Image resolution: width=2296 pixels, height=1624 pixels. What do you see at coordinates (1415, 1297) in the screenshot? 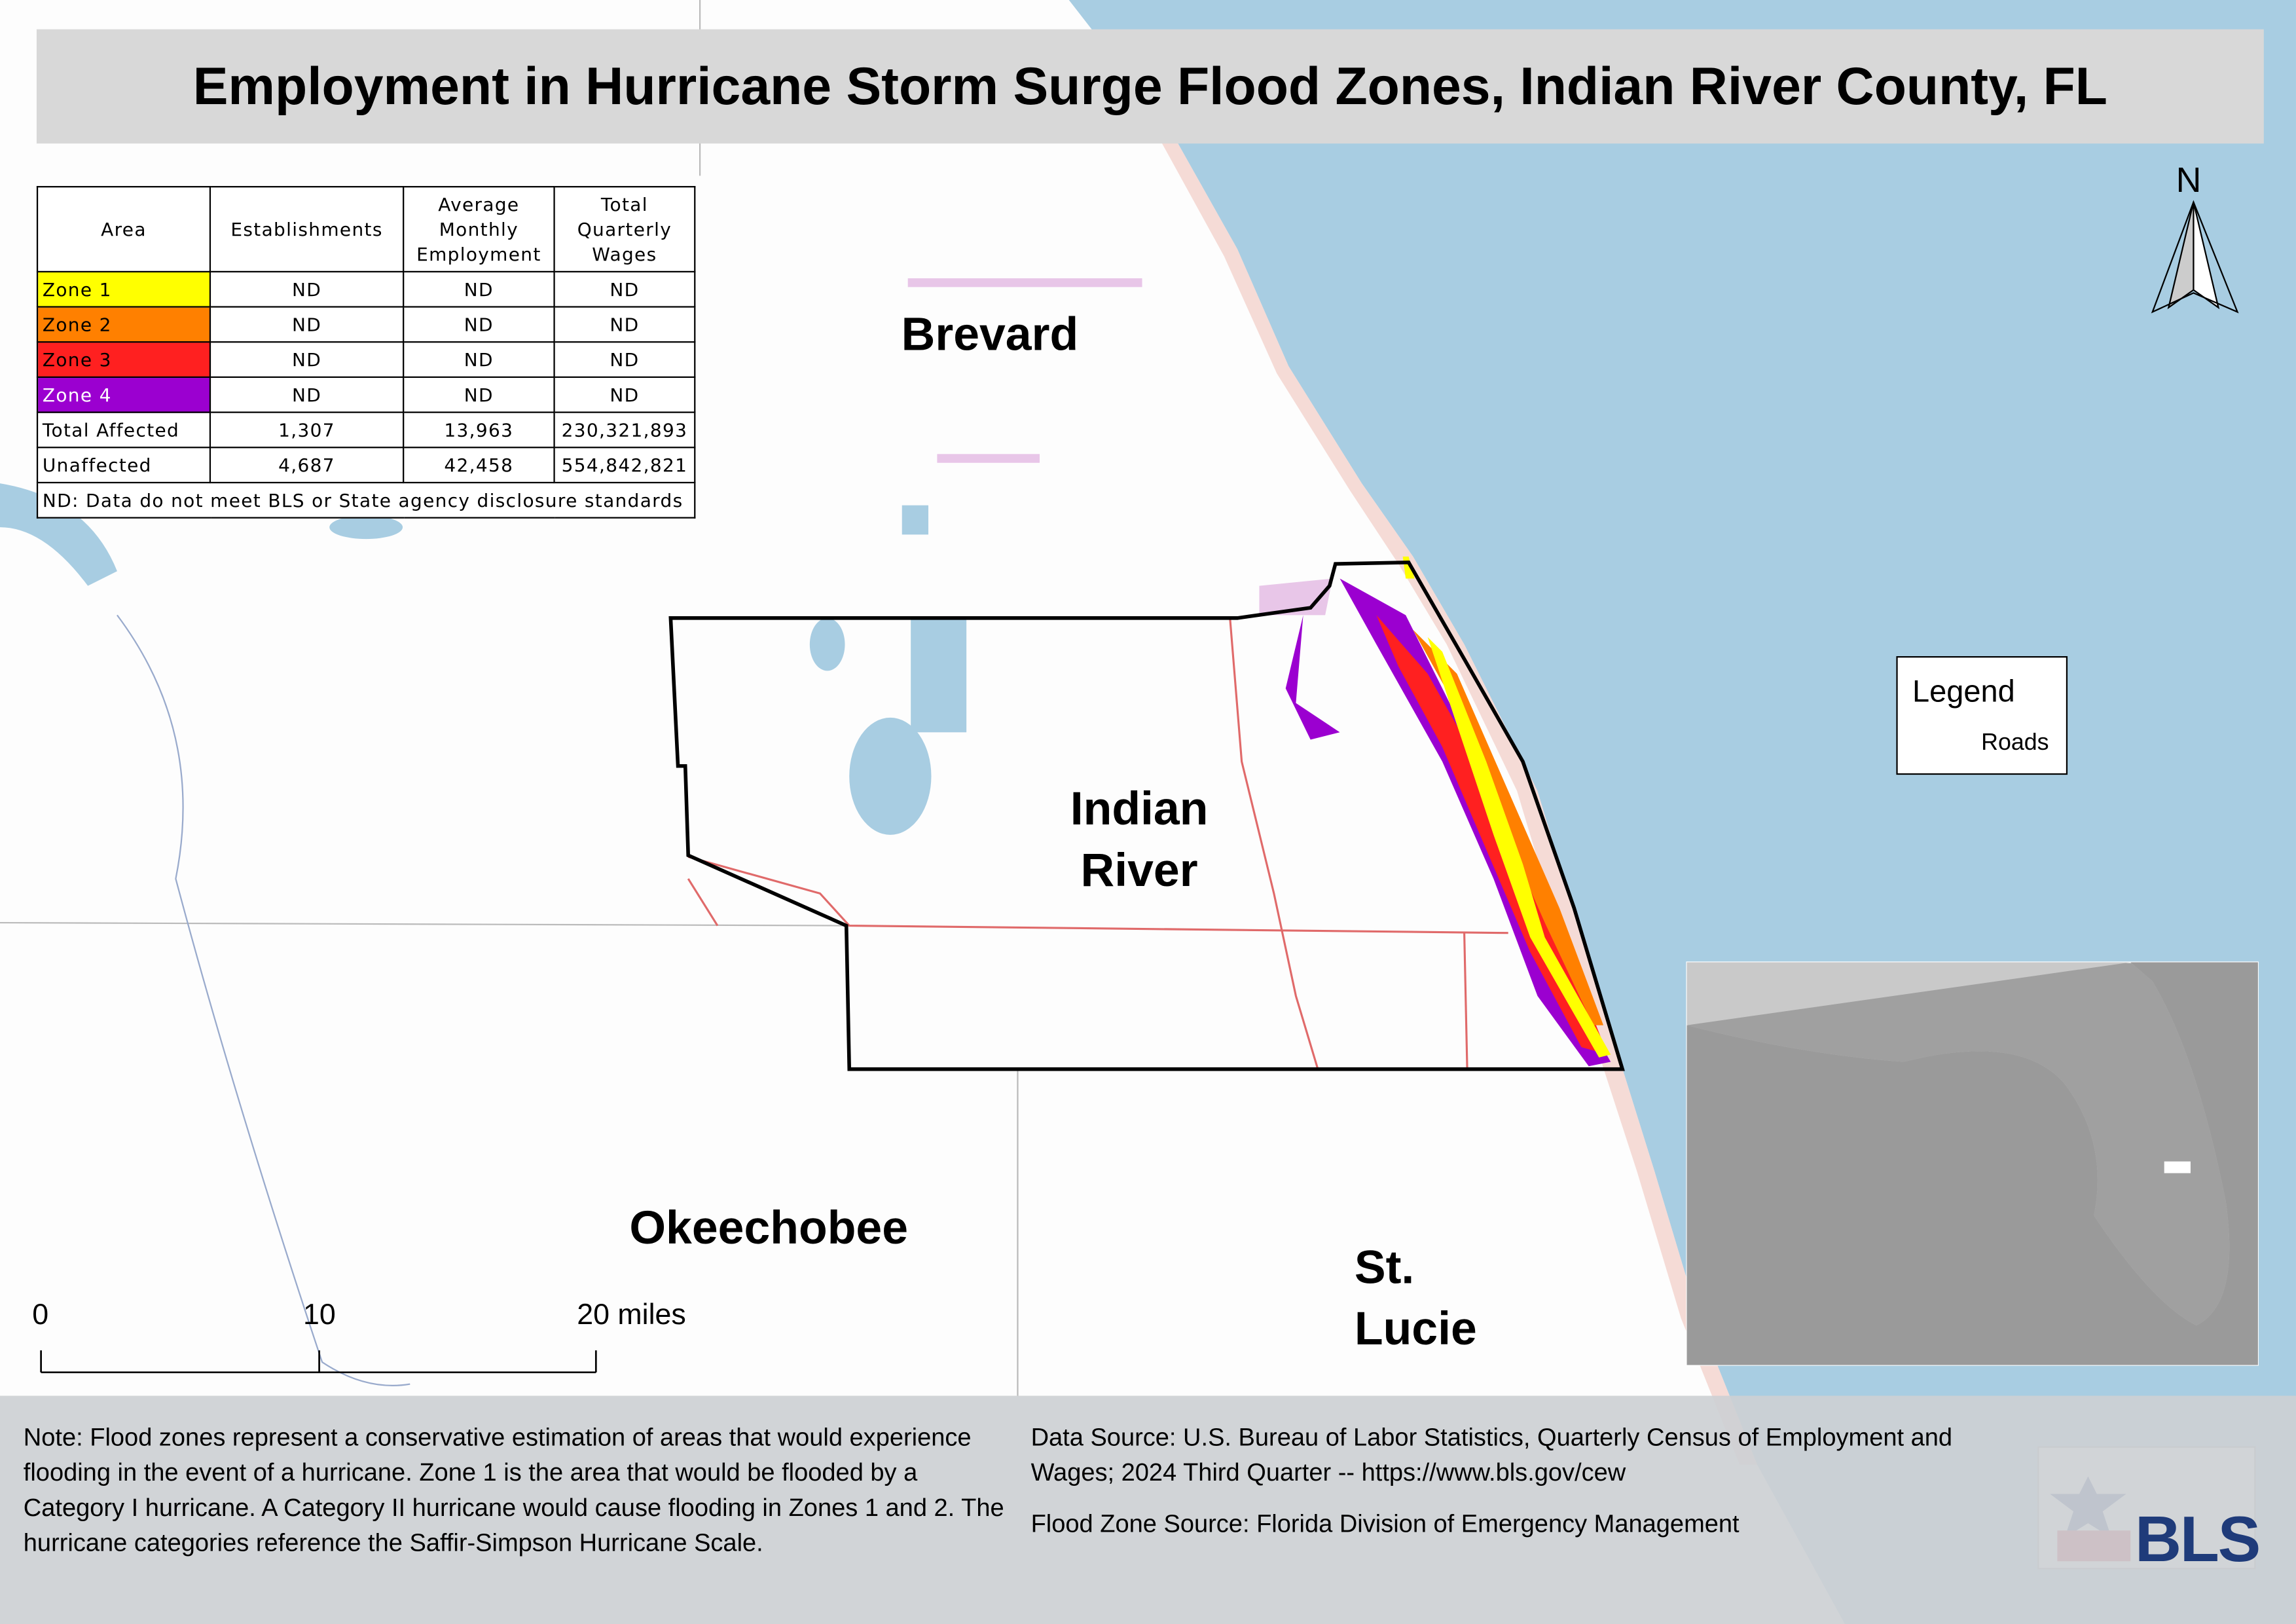
I see `county-label: St. Lucie` at bounding box center [1415, 1297].